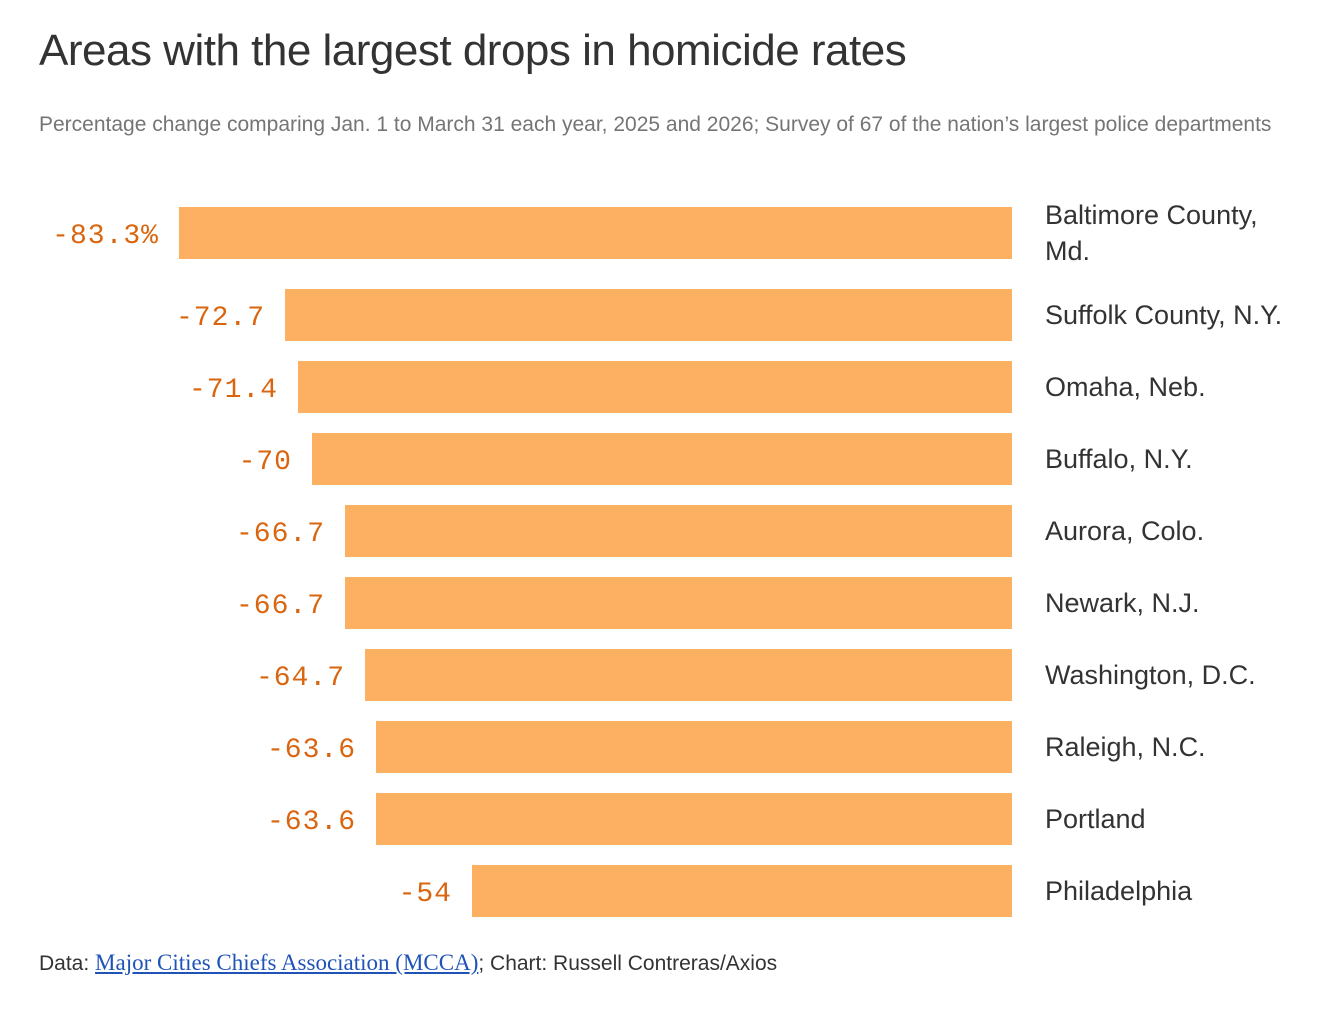  Describe the element at coordinates (311, 750) in the screenshot. I see `value-label-7: -63.6` at that location.